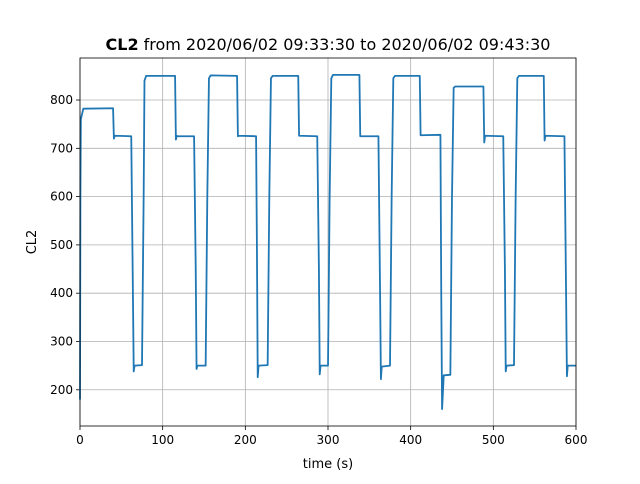 Image resolution: width=640 pixels, height=484 pixels. What do you see at coordinates (61, 390) in the screenshot?
I see `y-tick-label: 200` at bounding box center [61, 390].